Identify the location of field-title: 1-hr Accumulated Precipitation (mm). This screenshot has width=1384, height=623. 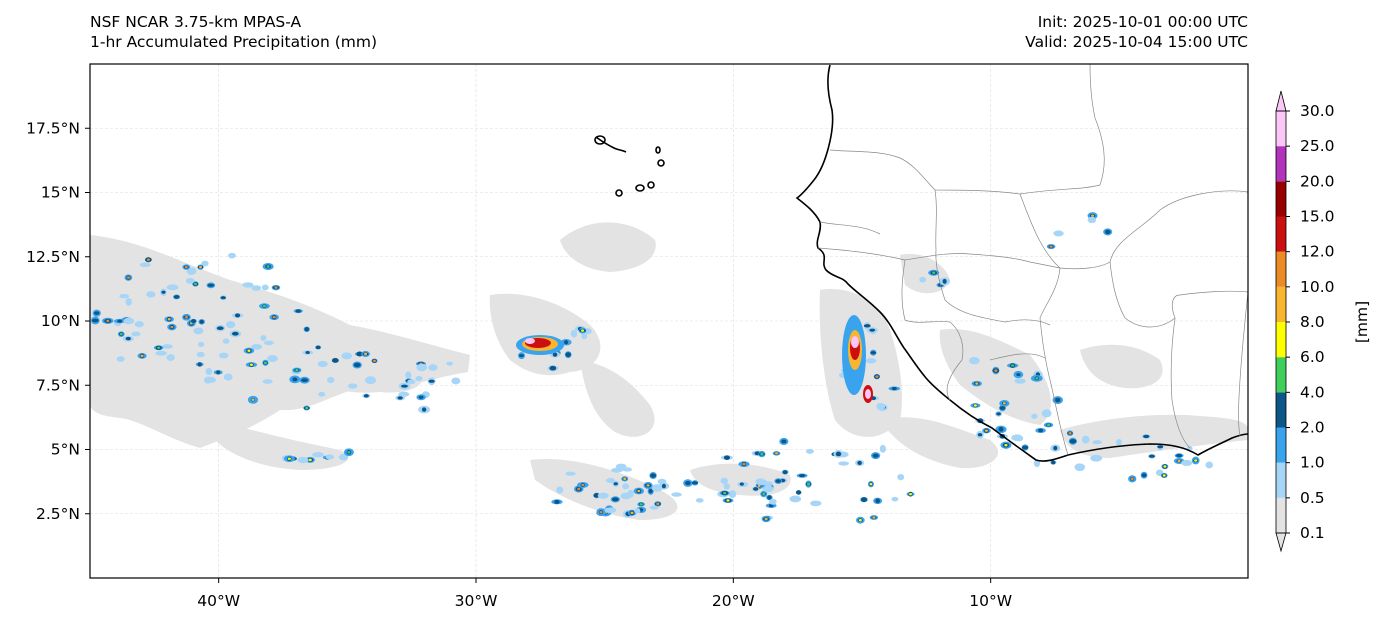
(233, 42).